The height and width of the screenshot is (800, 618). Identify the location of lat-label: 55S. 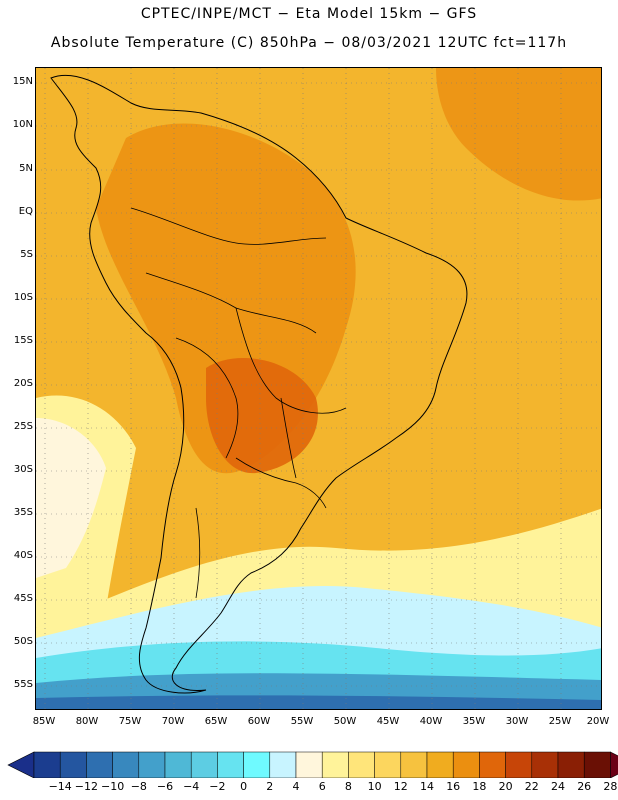
(23, 684).